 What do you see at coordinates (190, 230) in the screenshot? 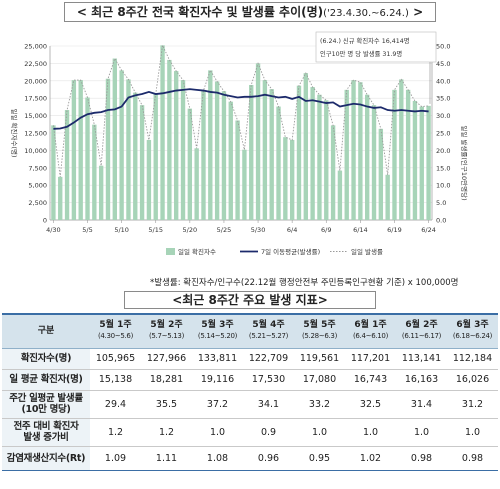
I see `x-tick-label: 5/20` at bounding box center [190, 230].